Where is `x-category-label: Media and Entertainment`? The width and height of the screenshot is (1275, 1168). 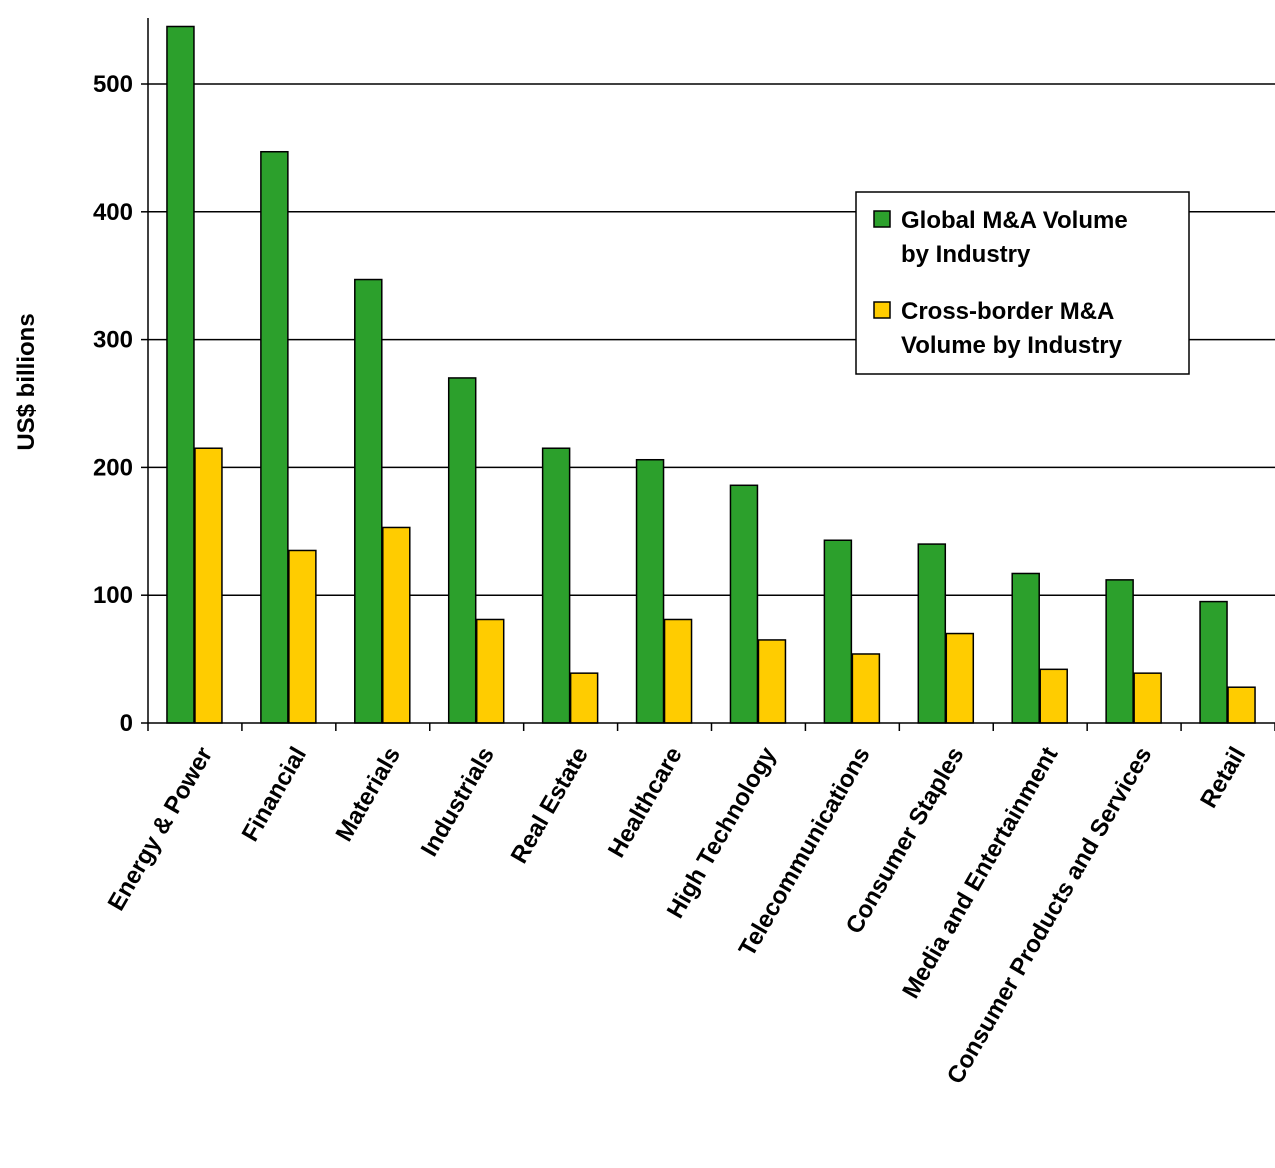 x-category-label: Media and Entertainment is located at coordinates (980, 872).